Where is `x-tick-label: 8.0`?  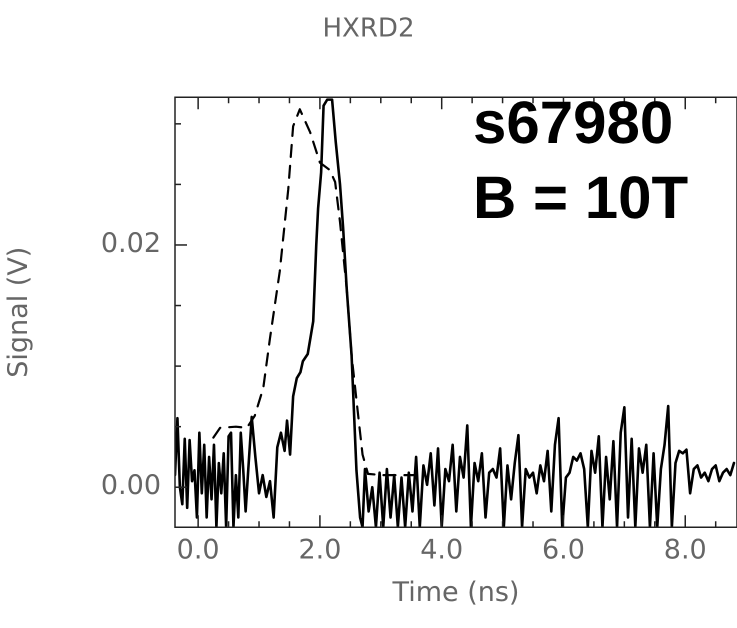 x-tick-label: 8.0 is located at coordinates (685, 550).